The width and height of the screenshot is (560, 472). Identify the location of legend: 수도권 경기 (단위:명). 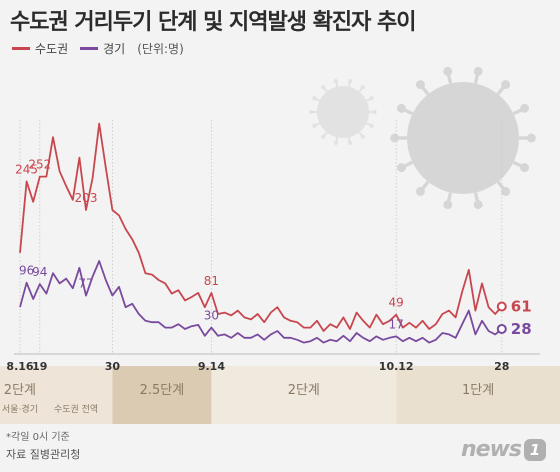
(98, 48).